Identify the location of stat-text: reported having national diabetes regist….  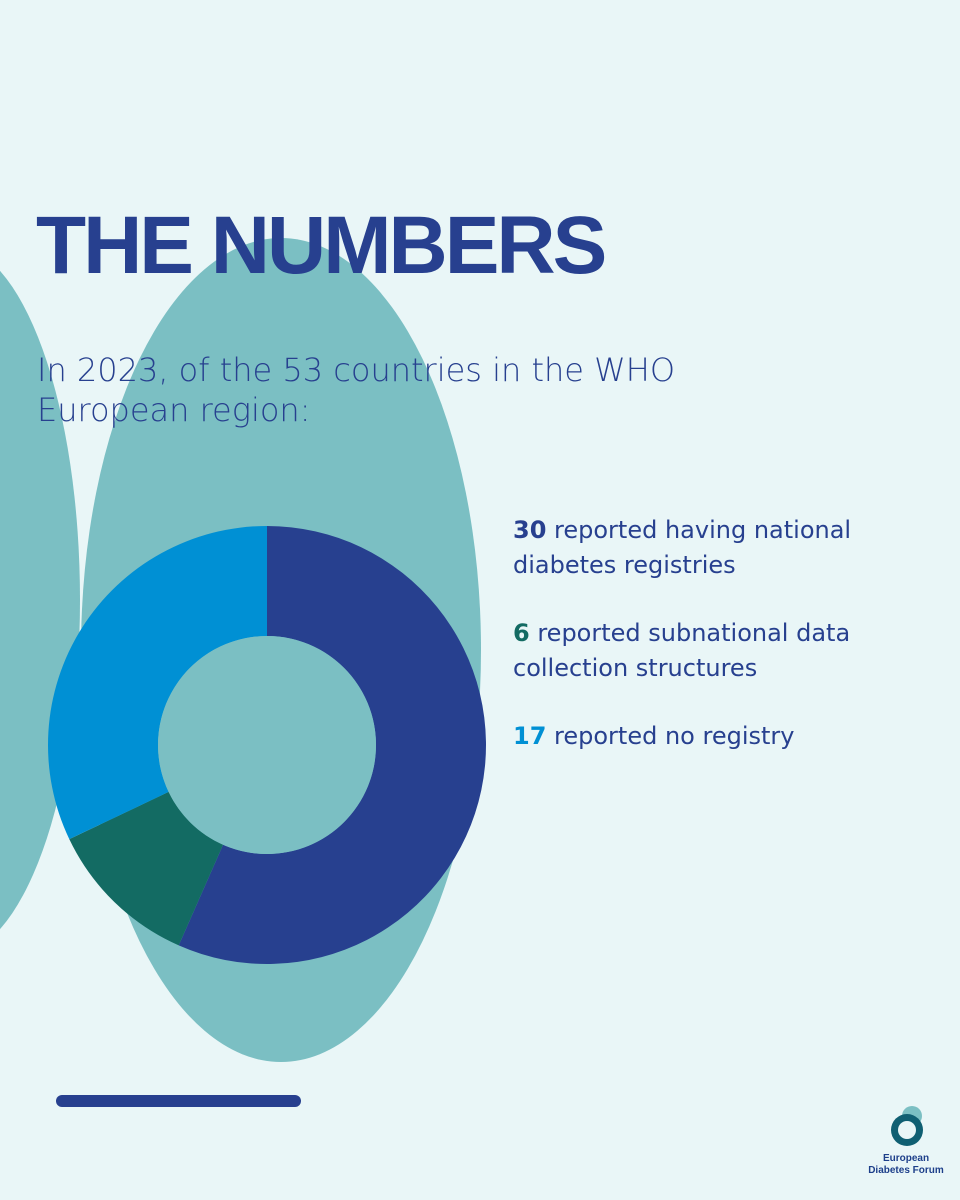
(682, 547).